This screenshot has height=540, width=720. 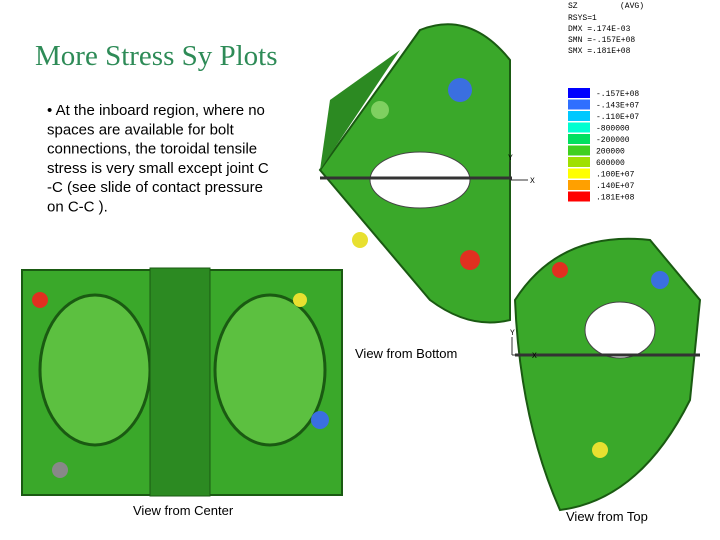 I want to click on bullet-line: spaces are available for bolt, so click(x=141, y=129).